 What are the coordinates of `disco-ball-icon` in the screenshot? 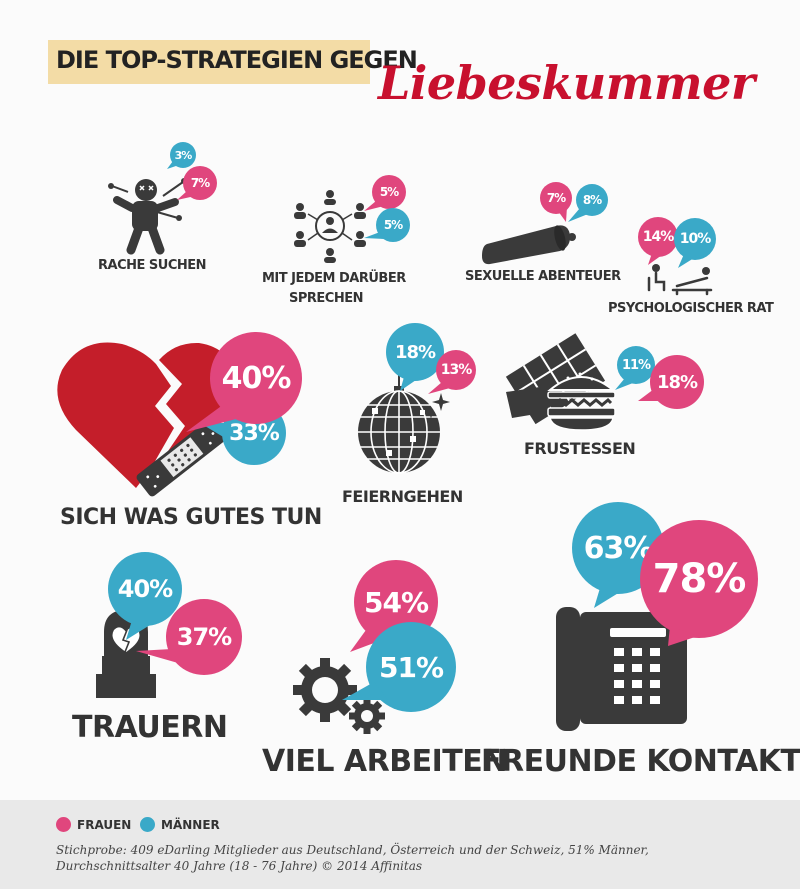 It's located at (404, 423).